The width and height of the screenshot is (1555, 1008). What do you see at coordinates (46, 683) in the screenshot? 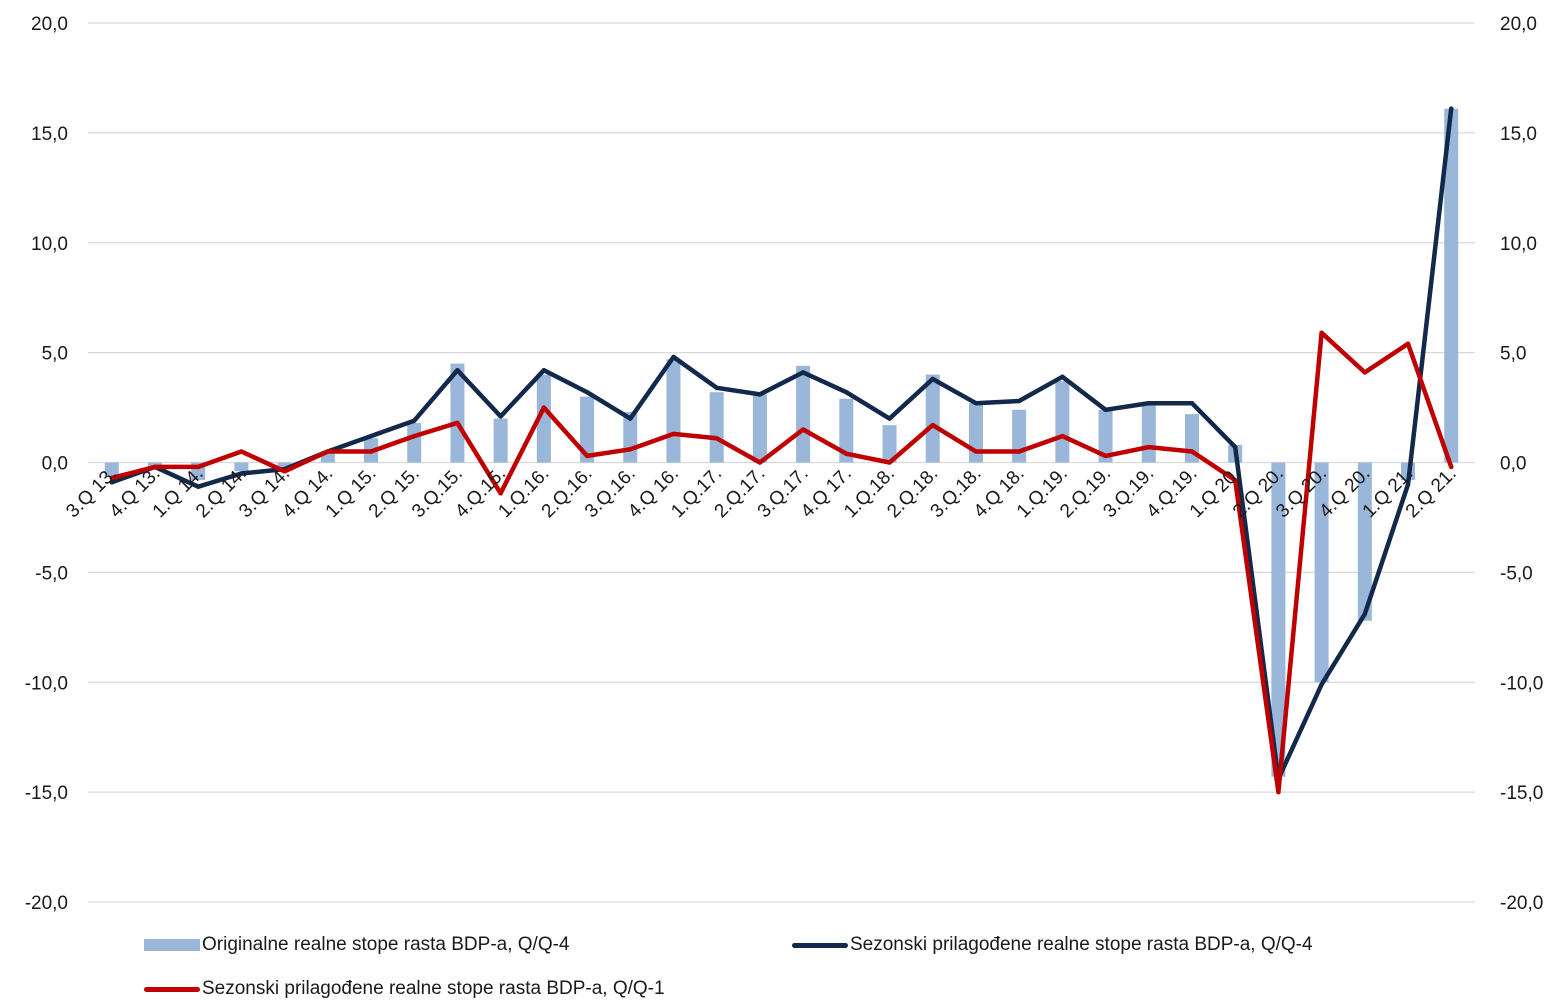
I see `y-tick-label-left: -10,0` at bounding box center [46, 683].